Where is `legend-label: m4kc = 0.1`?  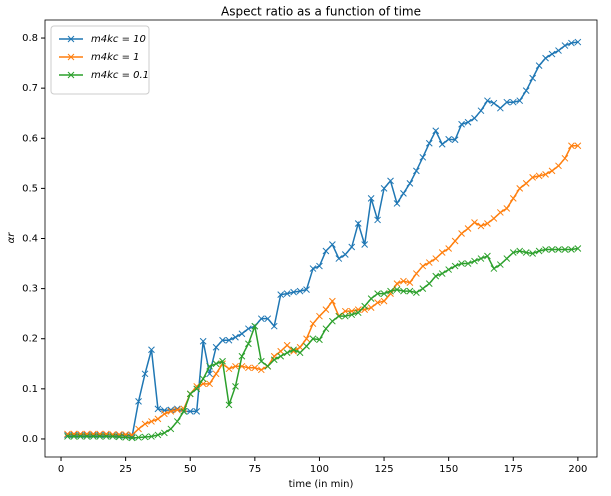 legend-label: m4kc = 0.1 is located at coordinates (120, 75).